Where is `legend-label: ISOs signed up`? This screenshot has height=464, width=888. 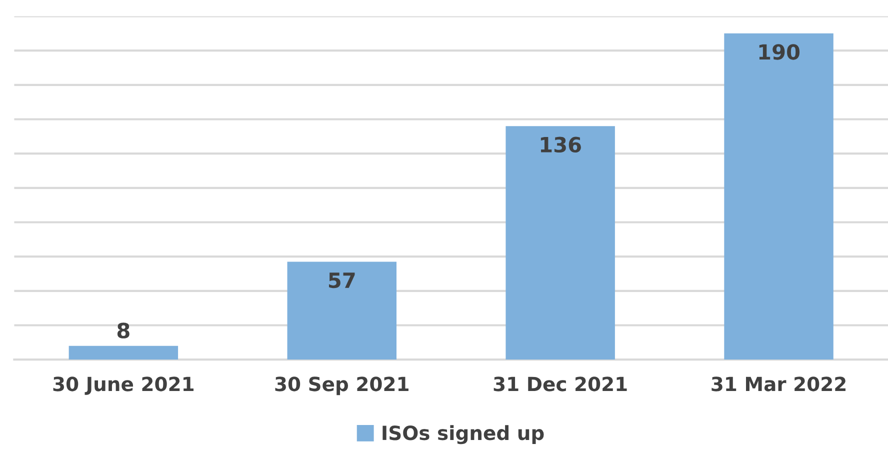
legend-label: ISOs signed up is located at coordinates (463, 434).